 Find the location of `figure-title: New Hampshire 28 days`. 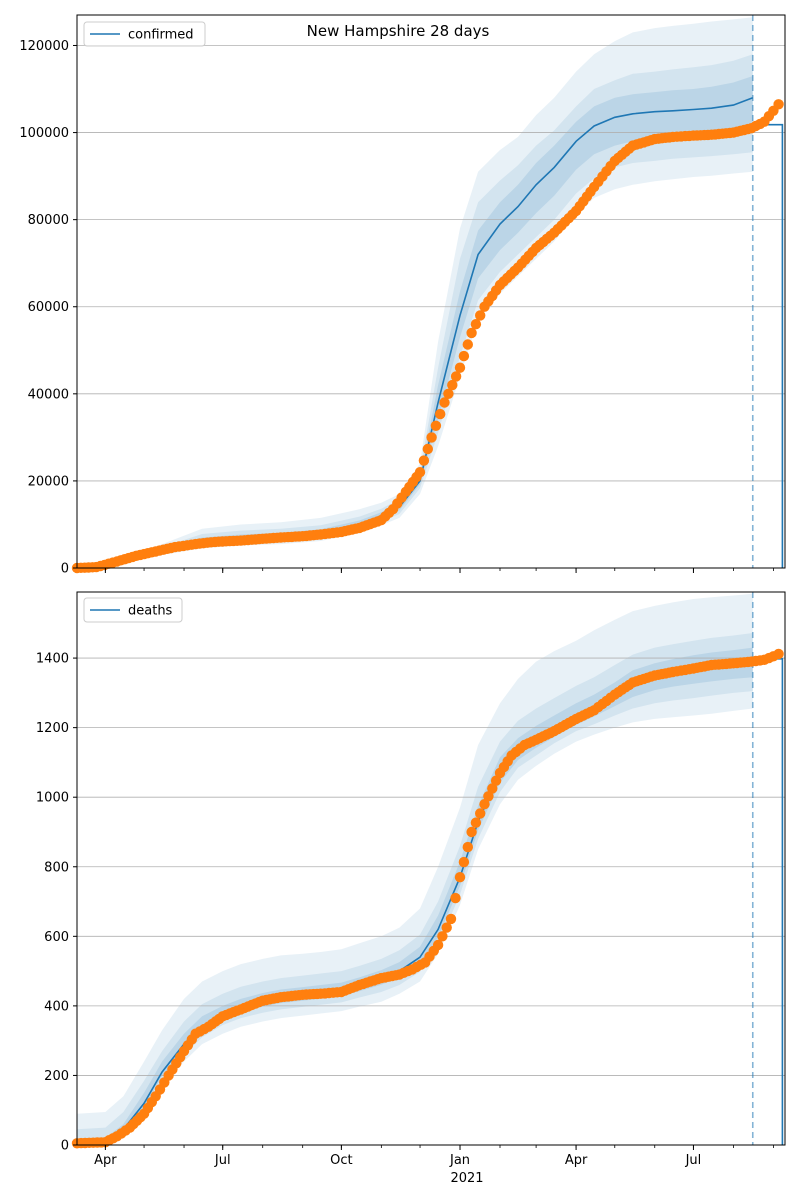

figure-title: New Hampshire 28 days is located at coordinates (398, 31).